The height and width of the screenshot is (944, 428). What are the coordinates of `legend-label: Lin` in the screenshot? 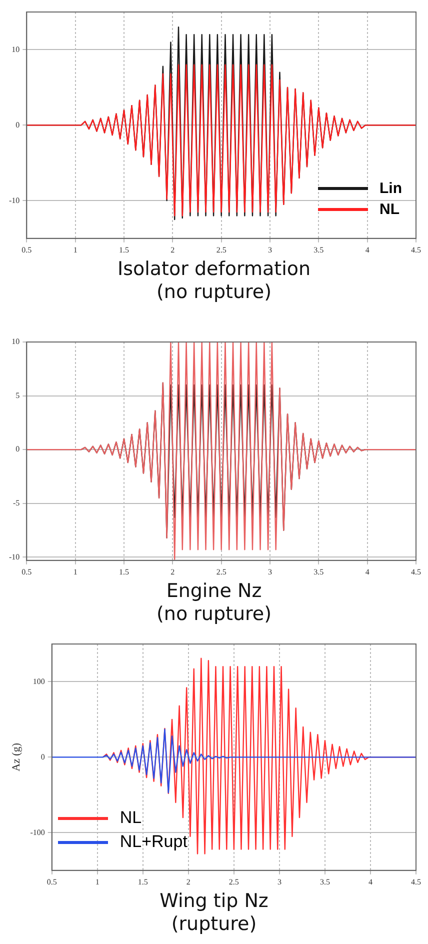 It's located at (391, 189).